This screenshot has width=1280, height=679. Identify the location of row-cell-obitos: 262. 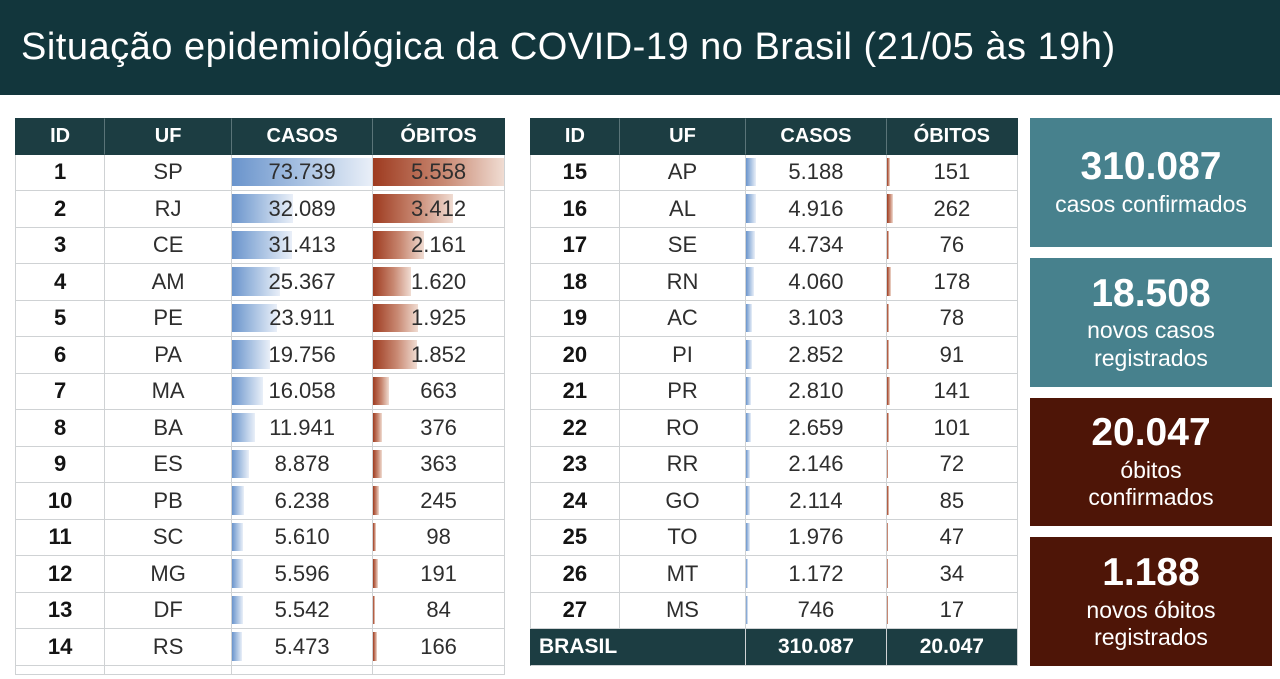
(952, 209).